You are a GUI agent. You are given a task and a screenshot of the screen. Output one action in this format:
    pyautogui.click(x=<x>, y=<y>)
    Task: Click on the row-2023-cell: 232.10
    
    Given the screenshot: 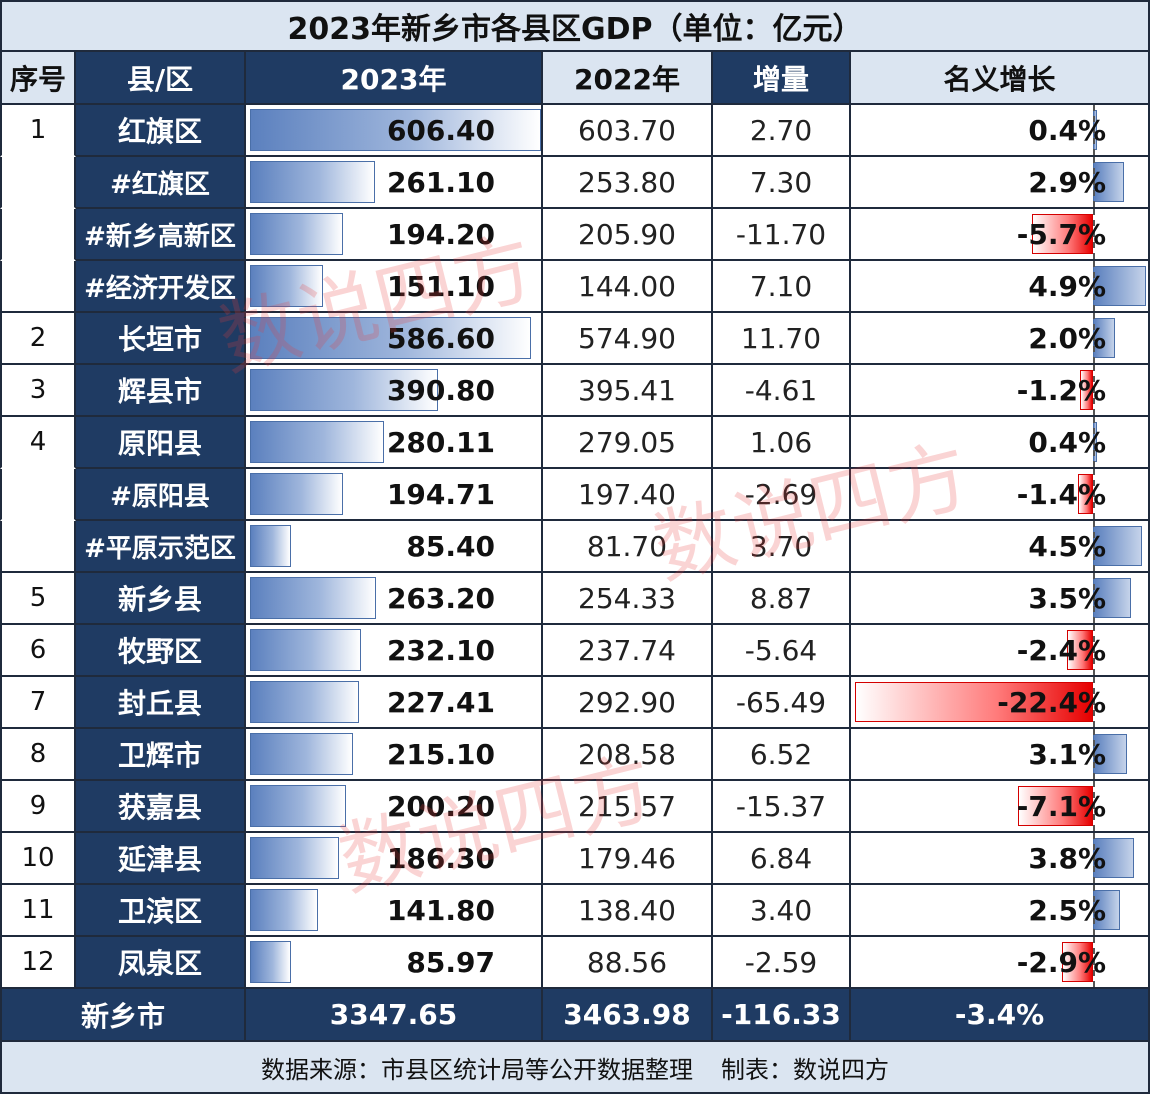 What is the action you would take?
    pyautogui.click(x=394, y=651)
    